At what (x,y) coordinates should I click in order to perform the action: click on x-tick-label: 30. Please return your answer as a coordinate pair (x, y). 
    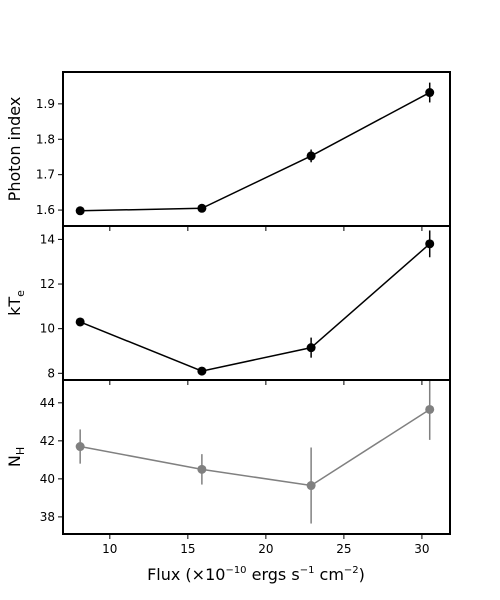
    Looking at the image, I should click on (421, 549).